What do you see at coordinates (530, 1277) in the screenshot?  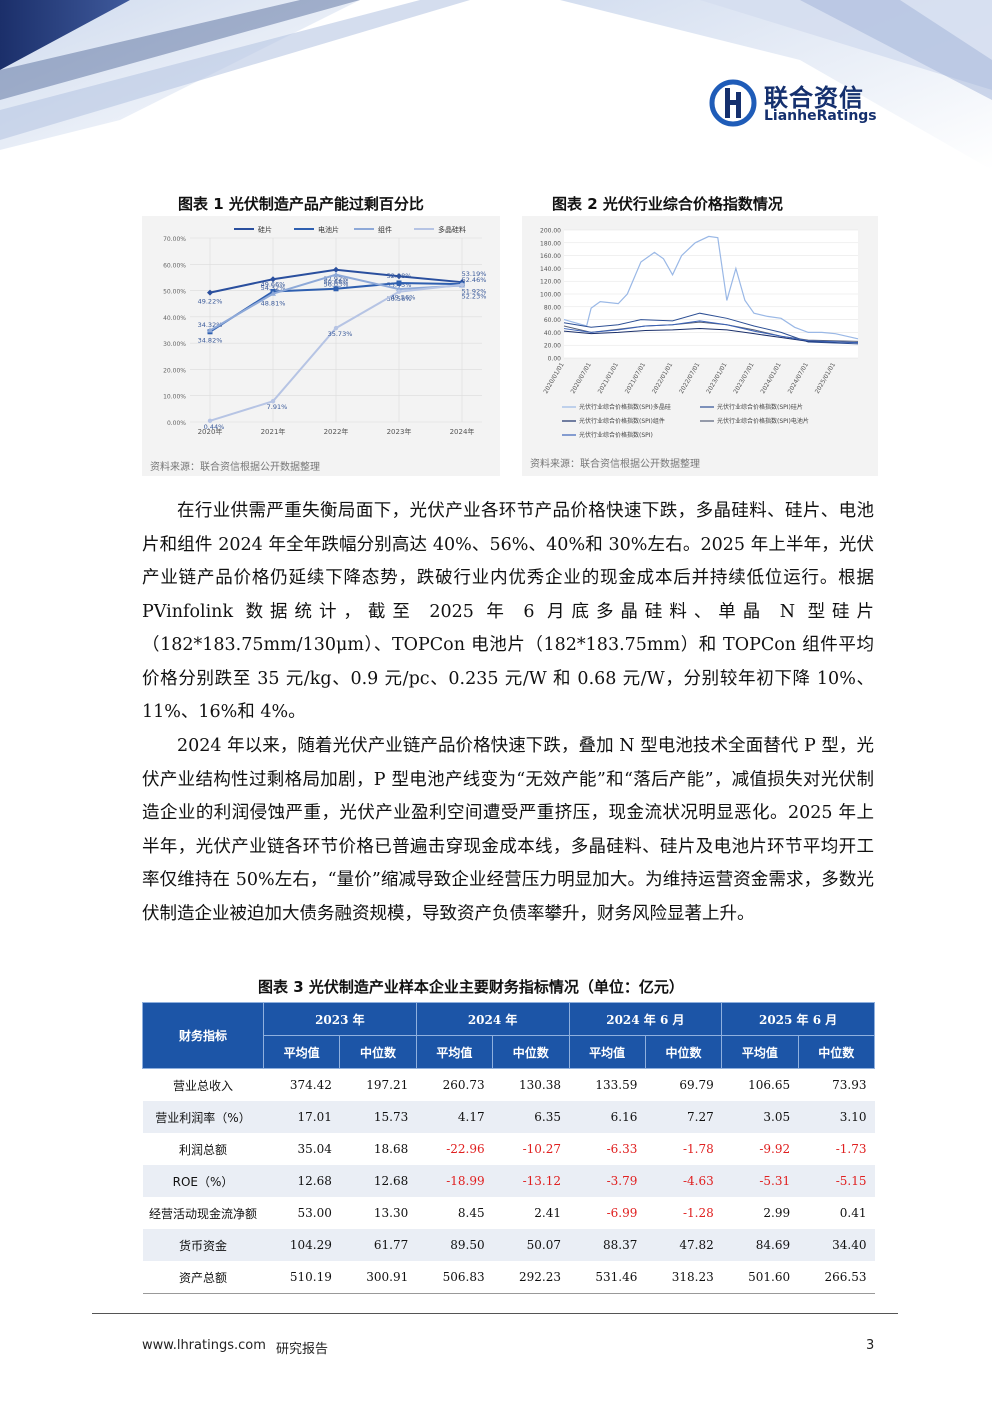 I see `table-cell: 292.23` at bounding box center [530, 1277].